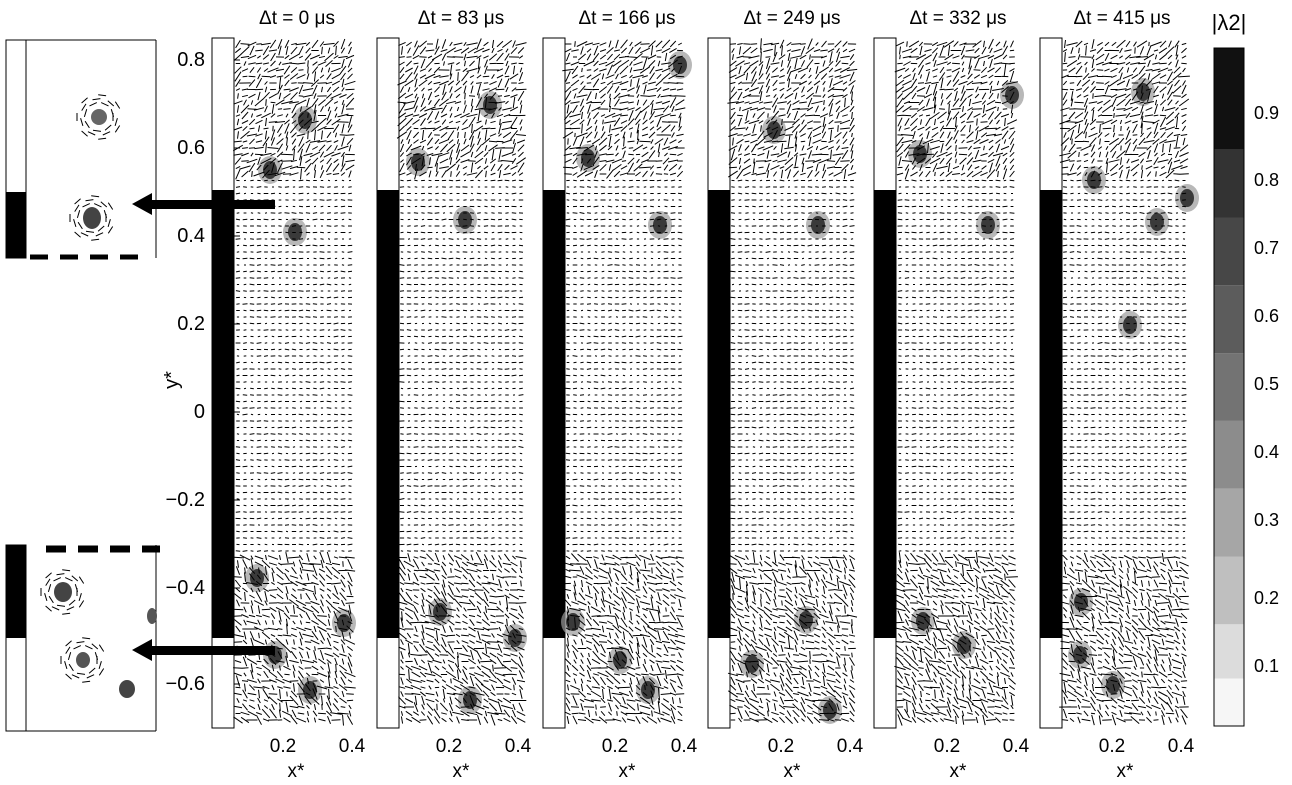  I want to click on colorbar: |λ2| 0.9 0.8 0.7 0.6 0.5 0.4 0.3 0.2 0.1, so click(1245, 368).